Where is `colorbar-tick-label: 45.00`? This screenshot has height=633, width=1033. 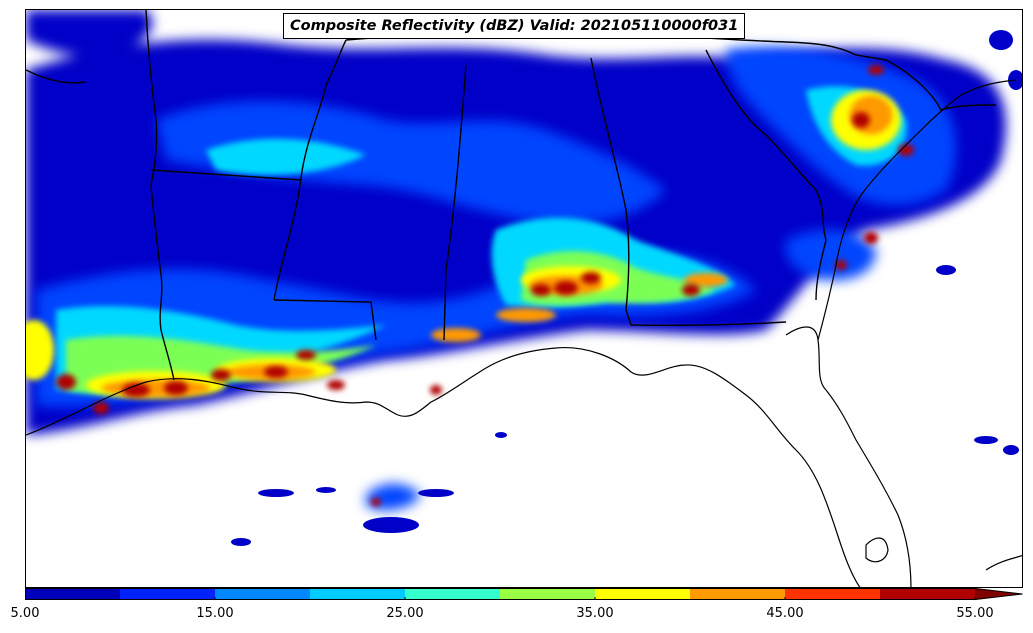
colorbar-tick-label: 45.00 is located at coordinates (785, 613).